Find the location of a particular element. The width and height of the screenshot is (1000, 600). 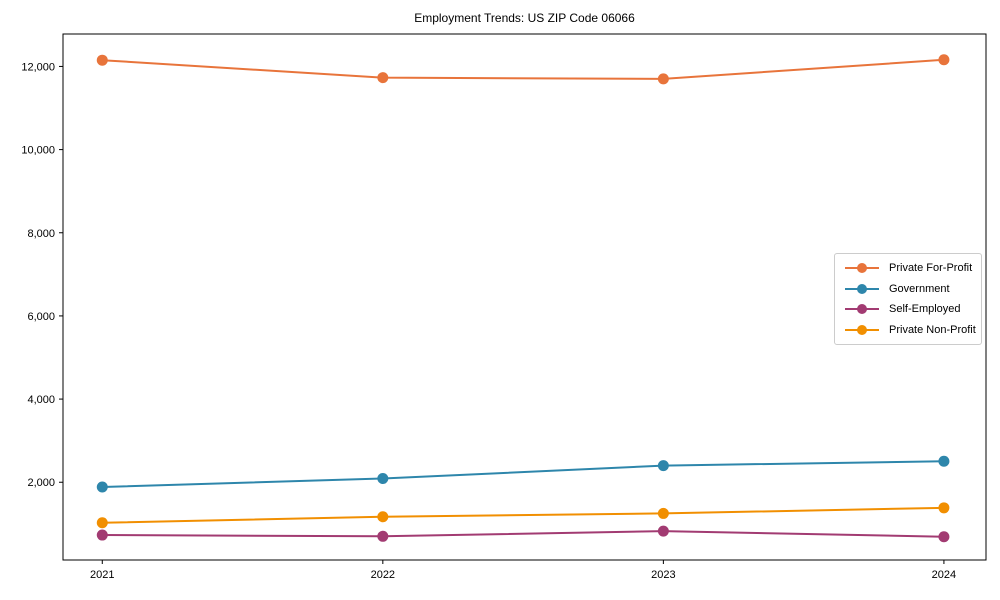

y-tick-label: 4,000 is located at coordinates (41, 400).